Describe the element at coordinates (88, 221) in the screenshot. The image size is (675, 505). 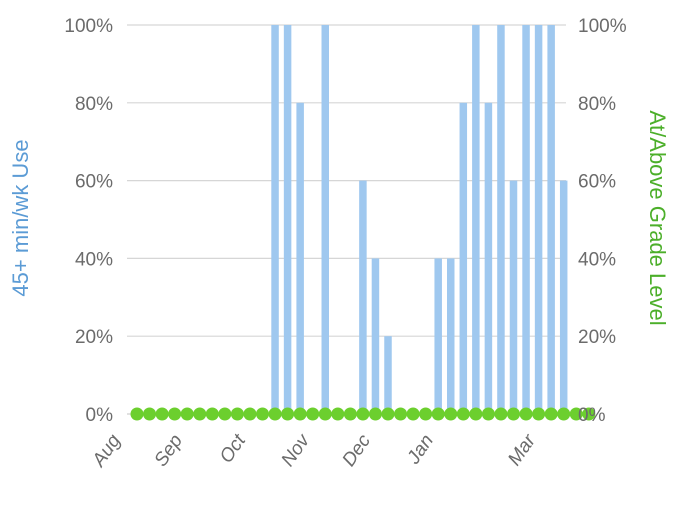
I see `y-axis-left: 0% 20% 40% 60% 80% 100%` at that location.